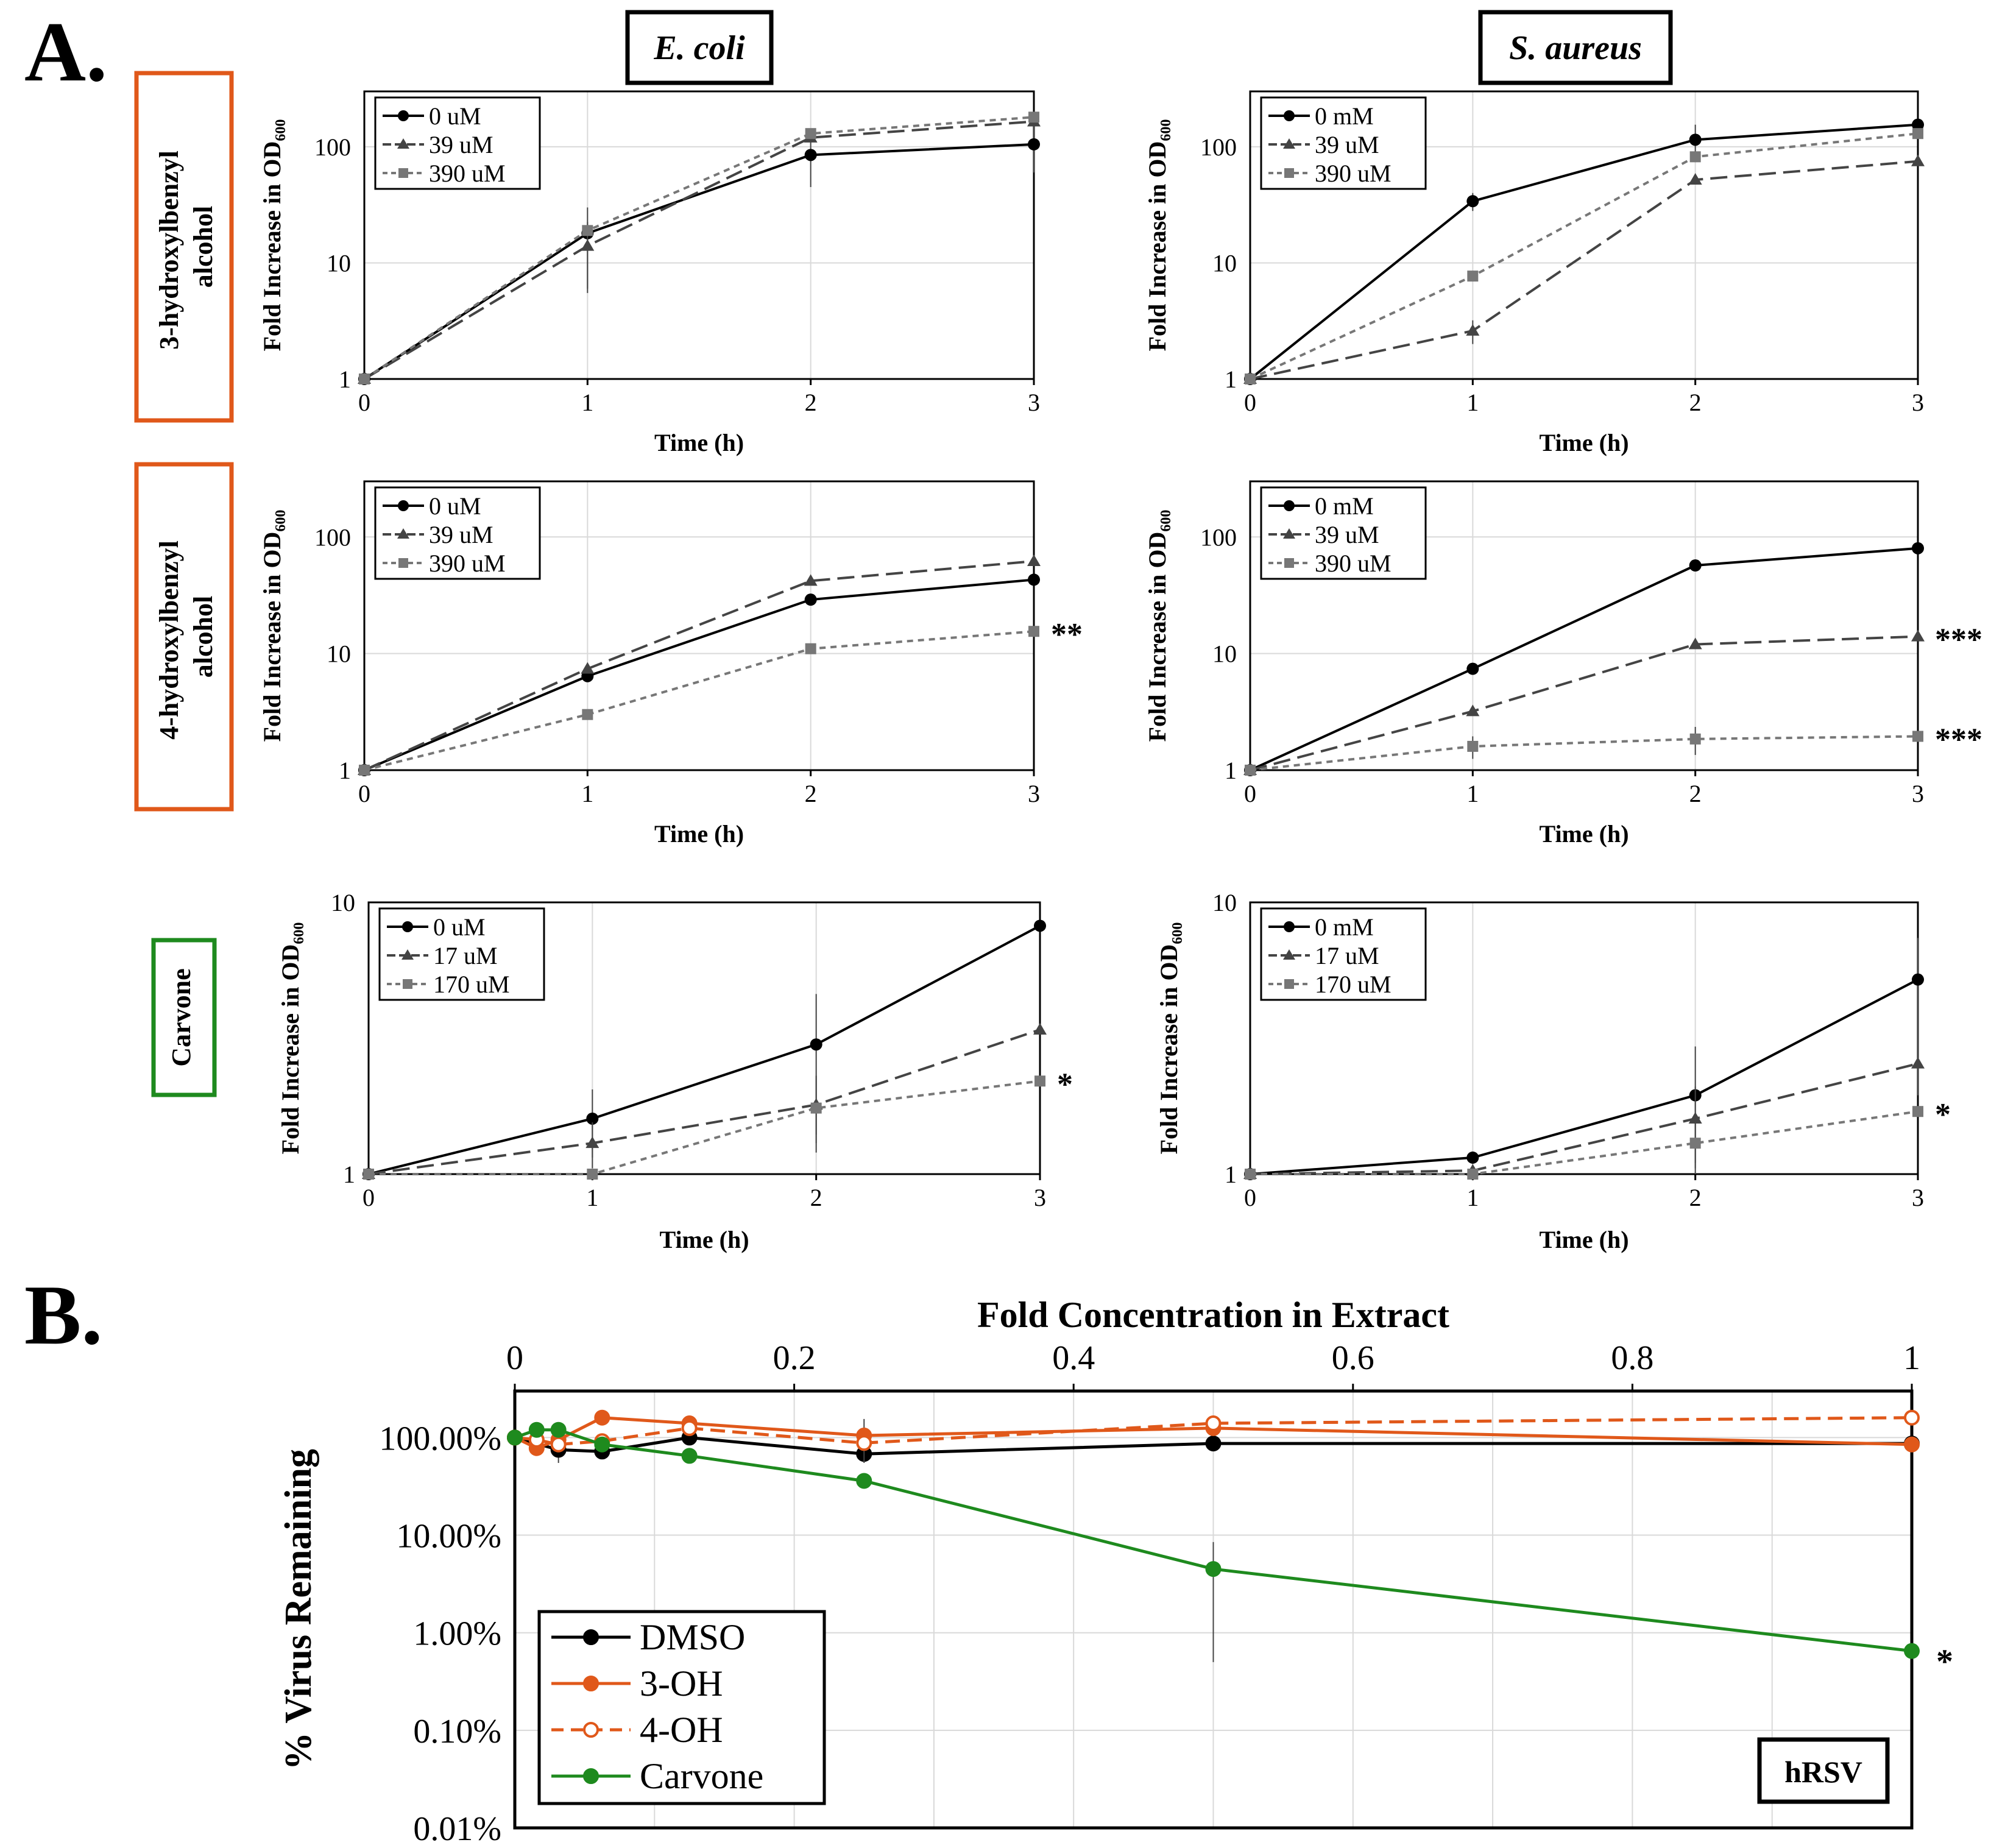 The height and width of the screenshot is (1848, 1991). Describe the element at coordinates (65, 52) in the screenshot. I see `panel-letter-a: A.` at that location.